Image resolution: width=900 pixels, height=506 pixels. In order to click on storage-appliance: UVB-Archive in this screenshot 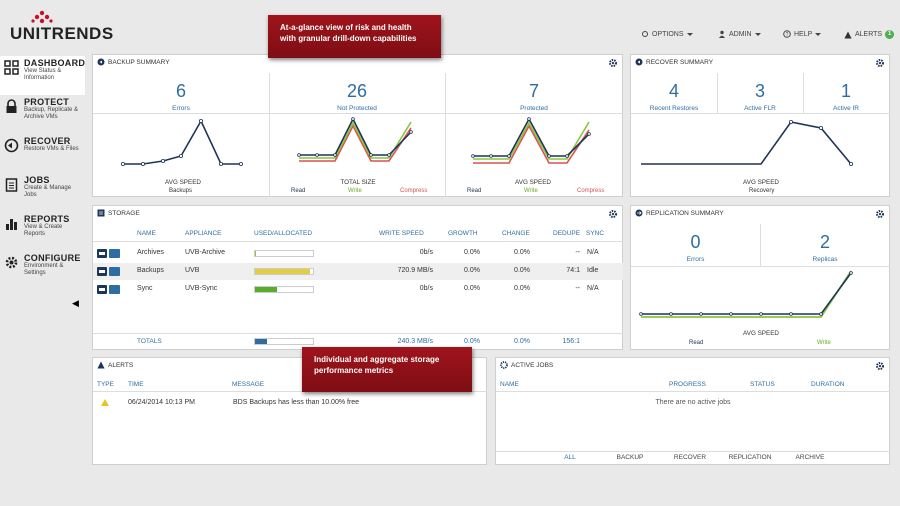, I will do `click(205, 252)`.